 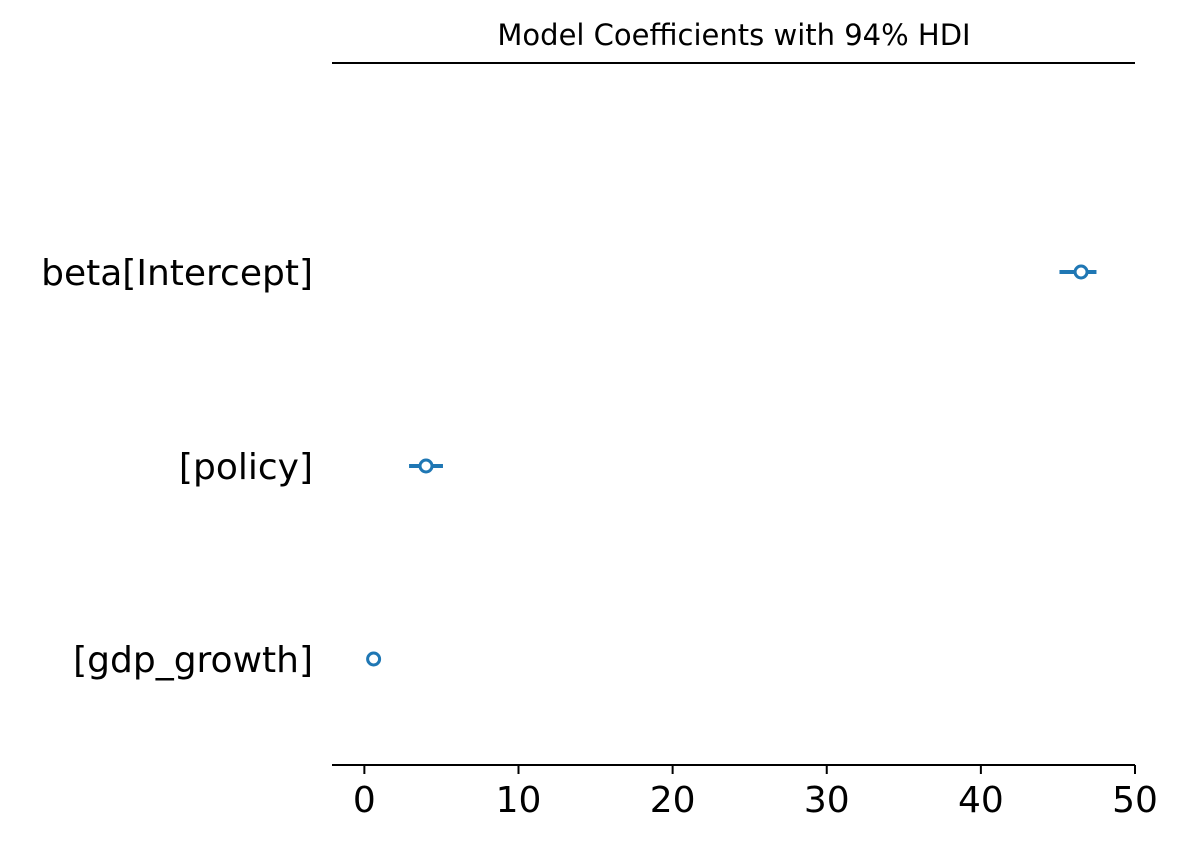 I want to click on x-tick-label: 40, so click(x=981, y=800).